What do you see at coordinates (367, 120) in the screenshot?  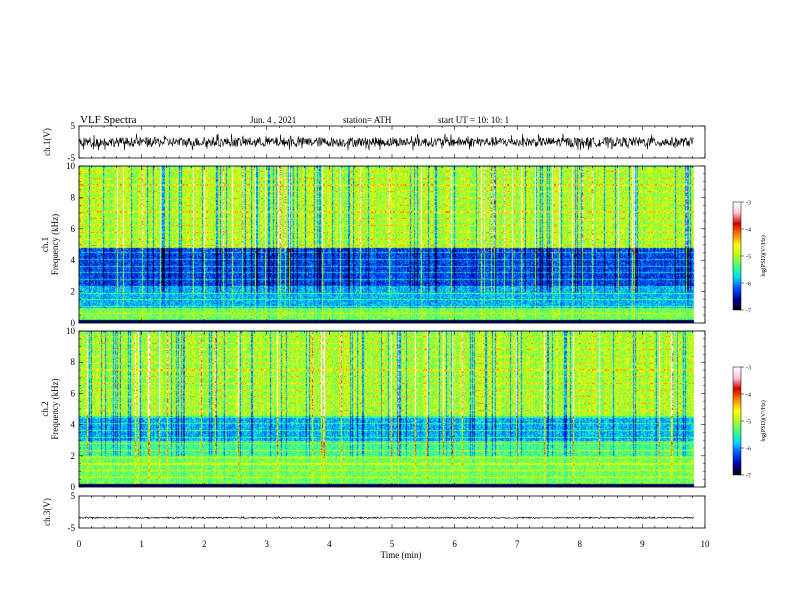 I see `station-label: station= ATH` at bounding box center [367, 120].